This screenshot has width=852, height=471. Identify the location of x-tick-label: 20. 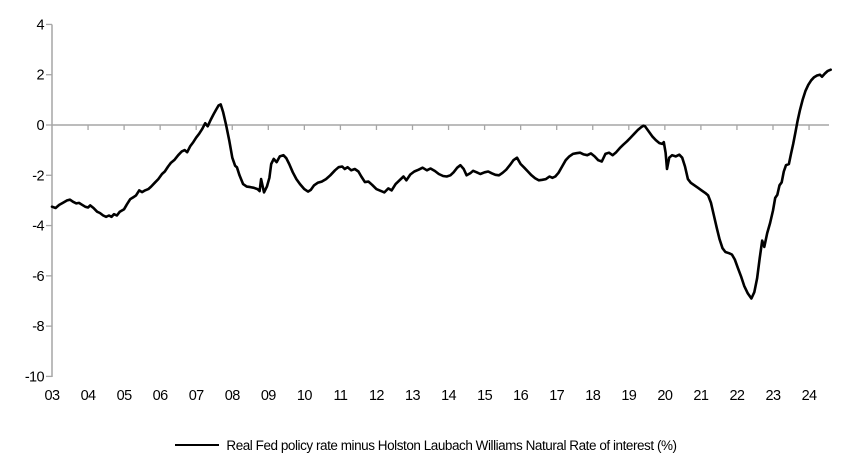
(664, 396).